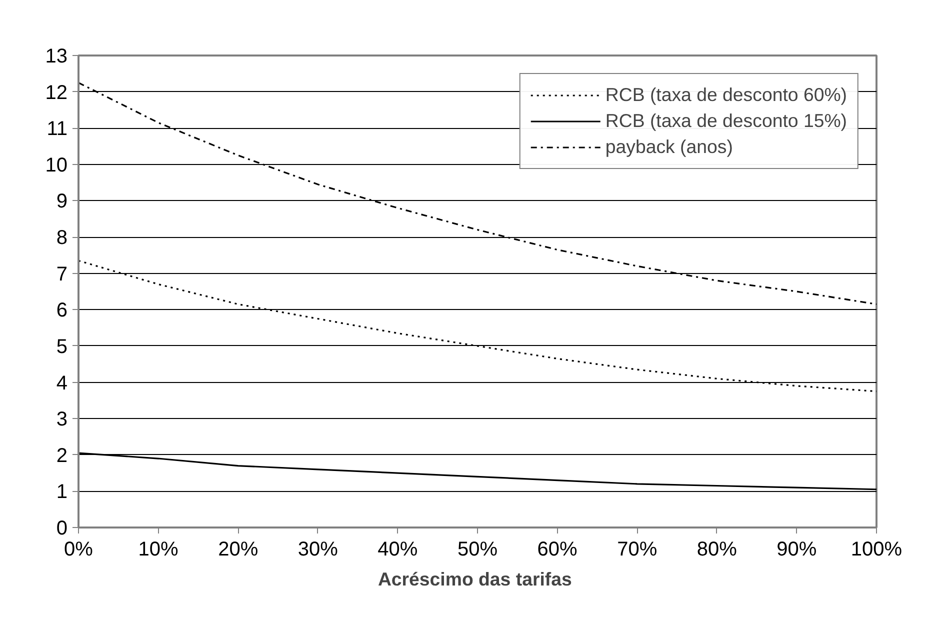 This screenshot has height=619, width=934. Describe the element at coordinates (62, 274) in the screenshot. I see `y-tick-label: 7` at that location.